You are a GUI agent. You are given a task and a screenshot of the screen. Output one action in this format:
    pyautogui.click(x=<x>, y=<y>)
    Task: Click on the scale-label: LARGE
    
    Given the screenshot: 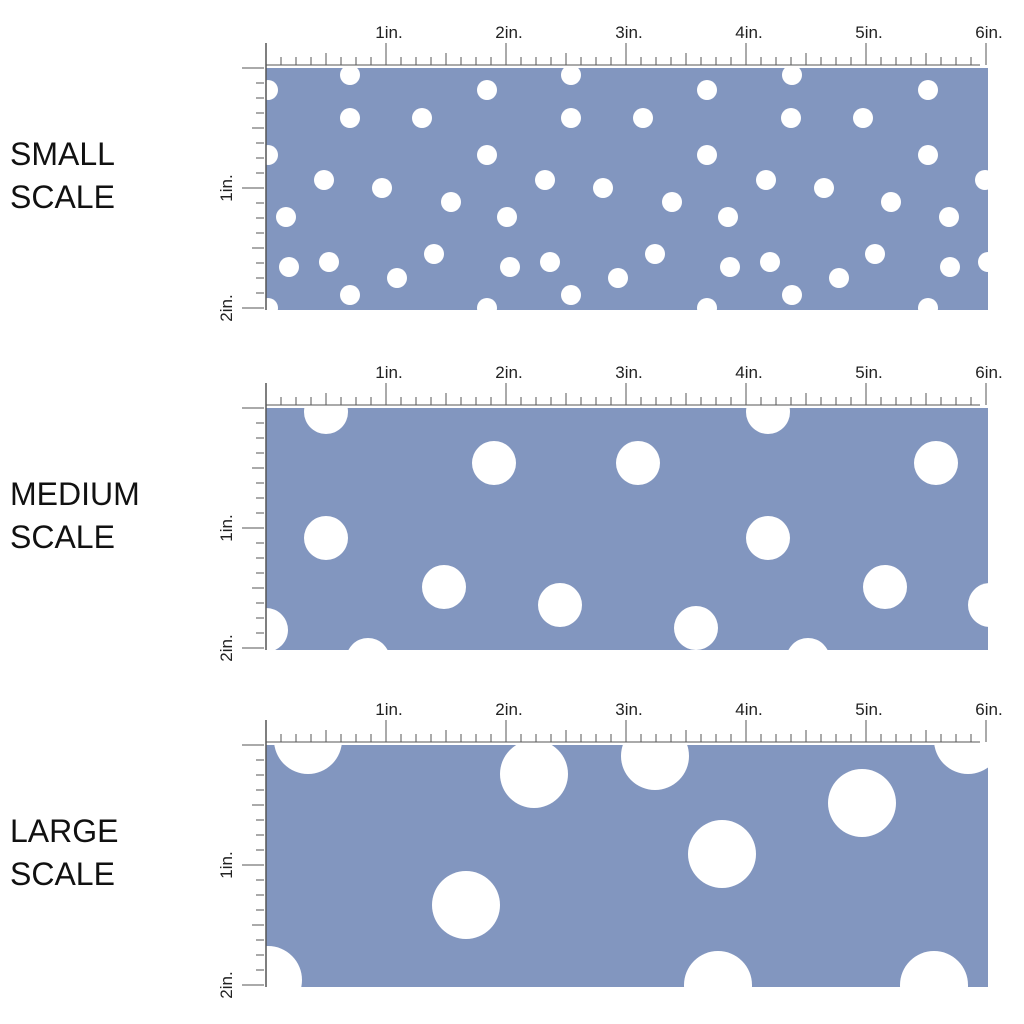 What is the action you would take?
    pyautogui.click(x=64, y=831)
    